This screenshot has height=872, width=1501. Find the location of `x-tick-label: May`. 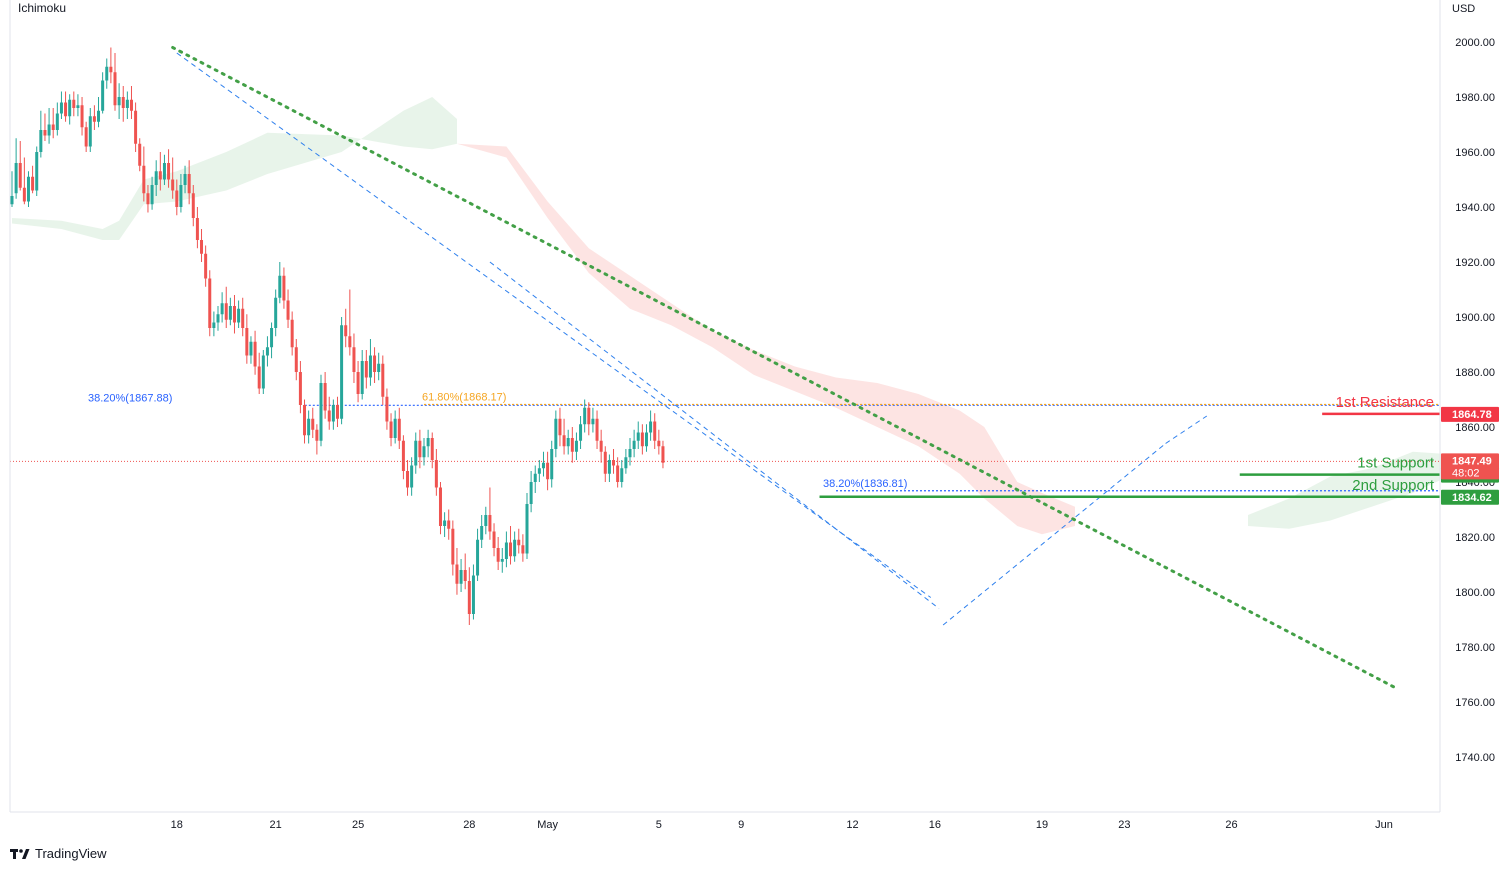

x-tick-label: May is located at coordinates (547, 825).